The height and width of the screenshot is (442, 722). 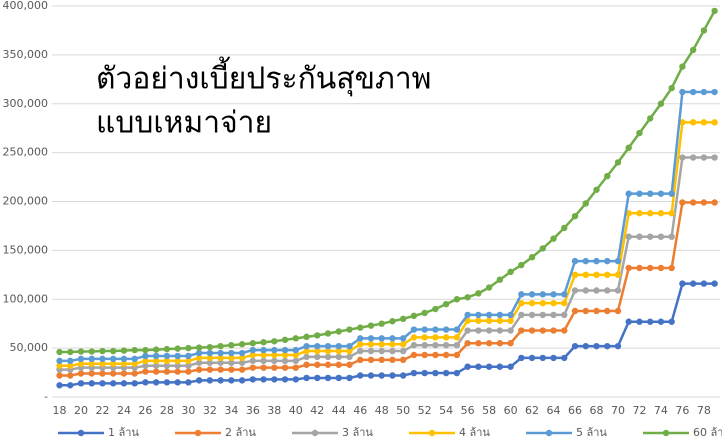 What do you see at coordinates (639, 410) in the screenshot?
I see `x-tick-label: 72` at bounding box center [639, 410].